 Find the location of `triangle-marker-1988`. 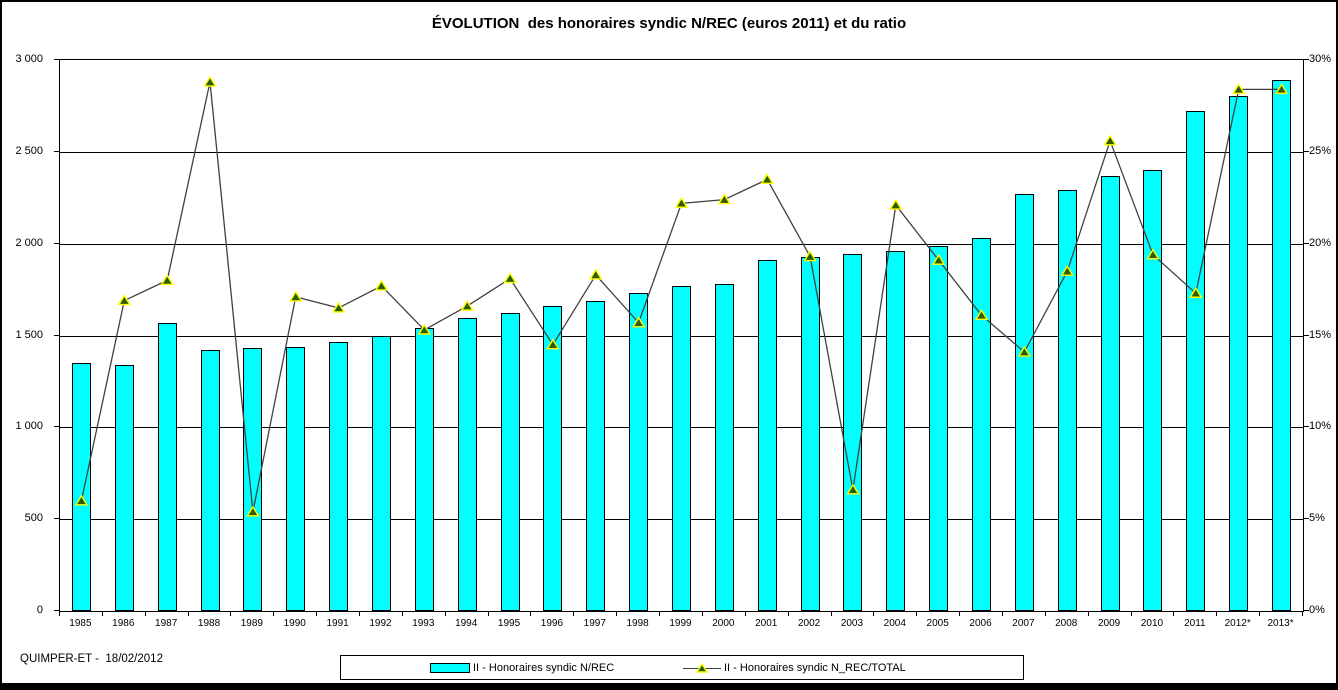

triangle-marker-1988 is located at coordinates (210, 81).